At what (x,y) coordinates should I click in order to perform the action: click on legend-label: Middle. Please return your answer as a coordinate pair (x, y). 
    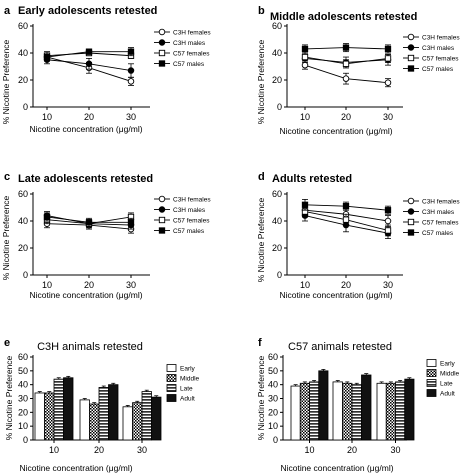
    Looking at the image, I should click on (190, 378).